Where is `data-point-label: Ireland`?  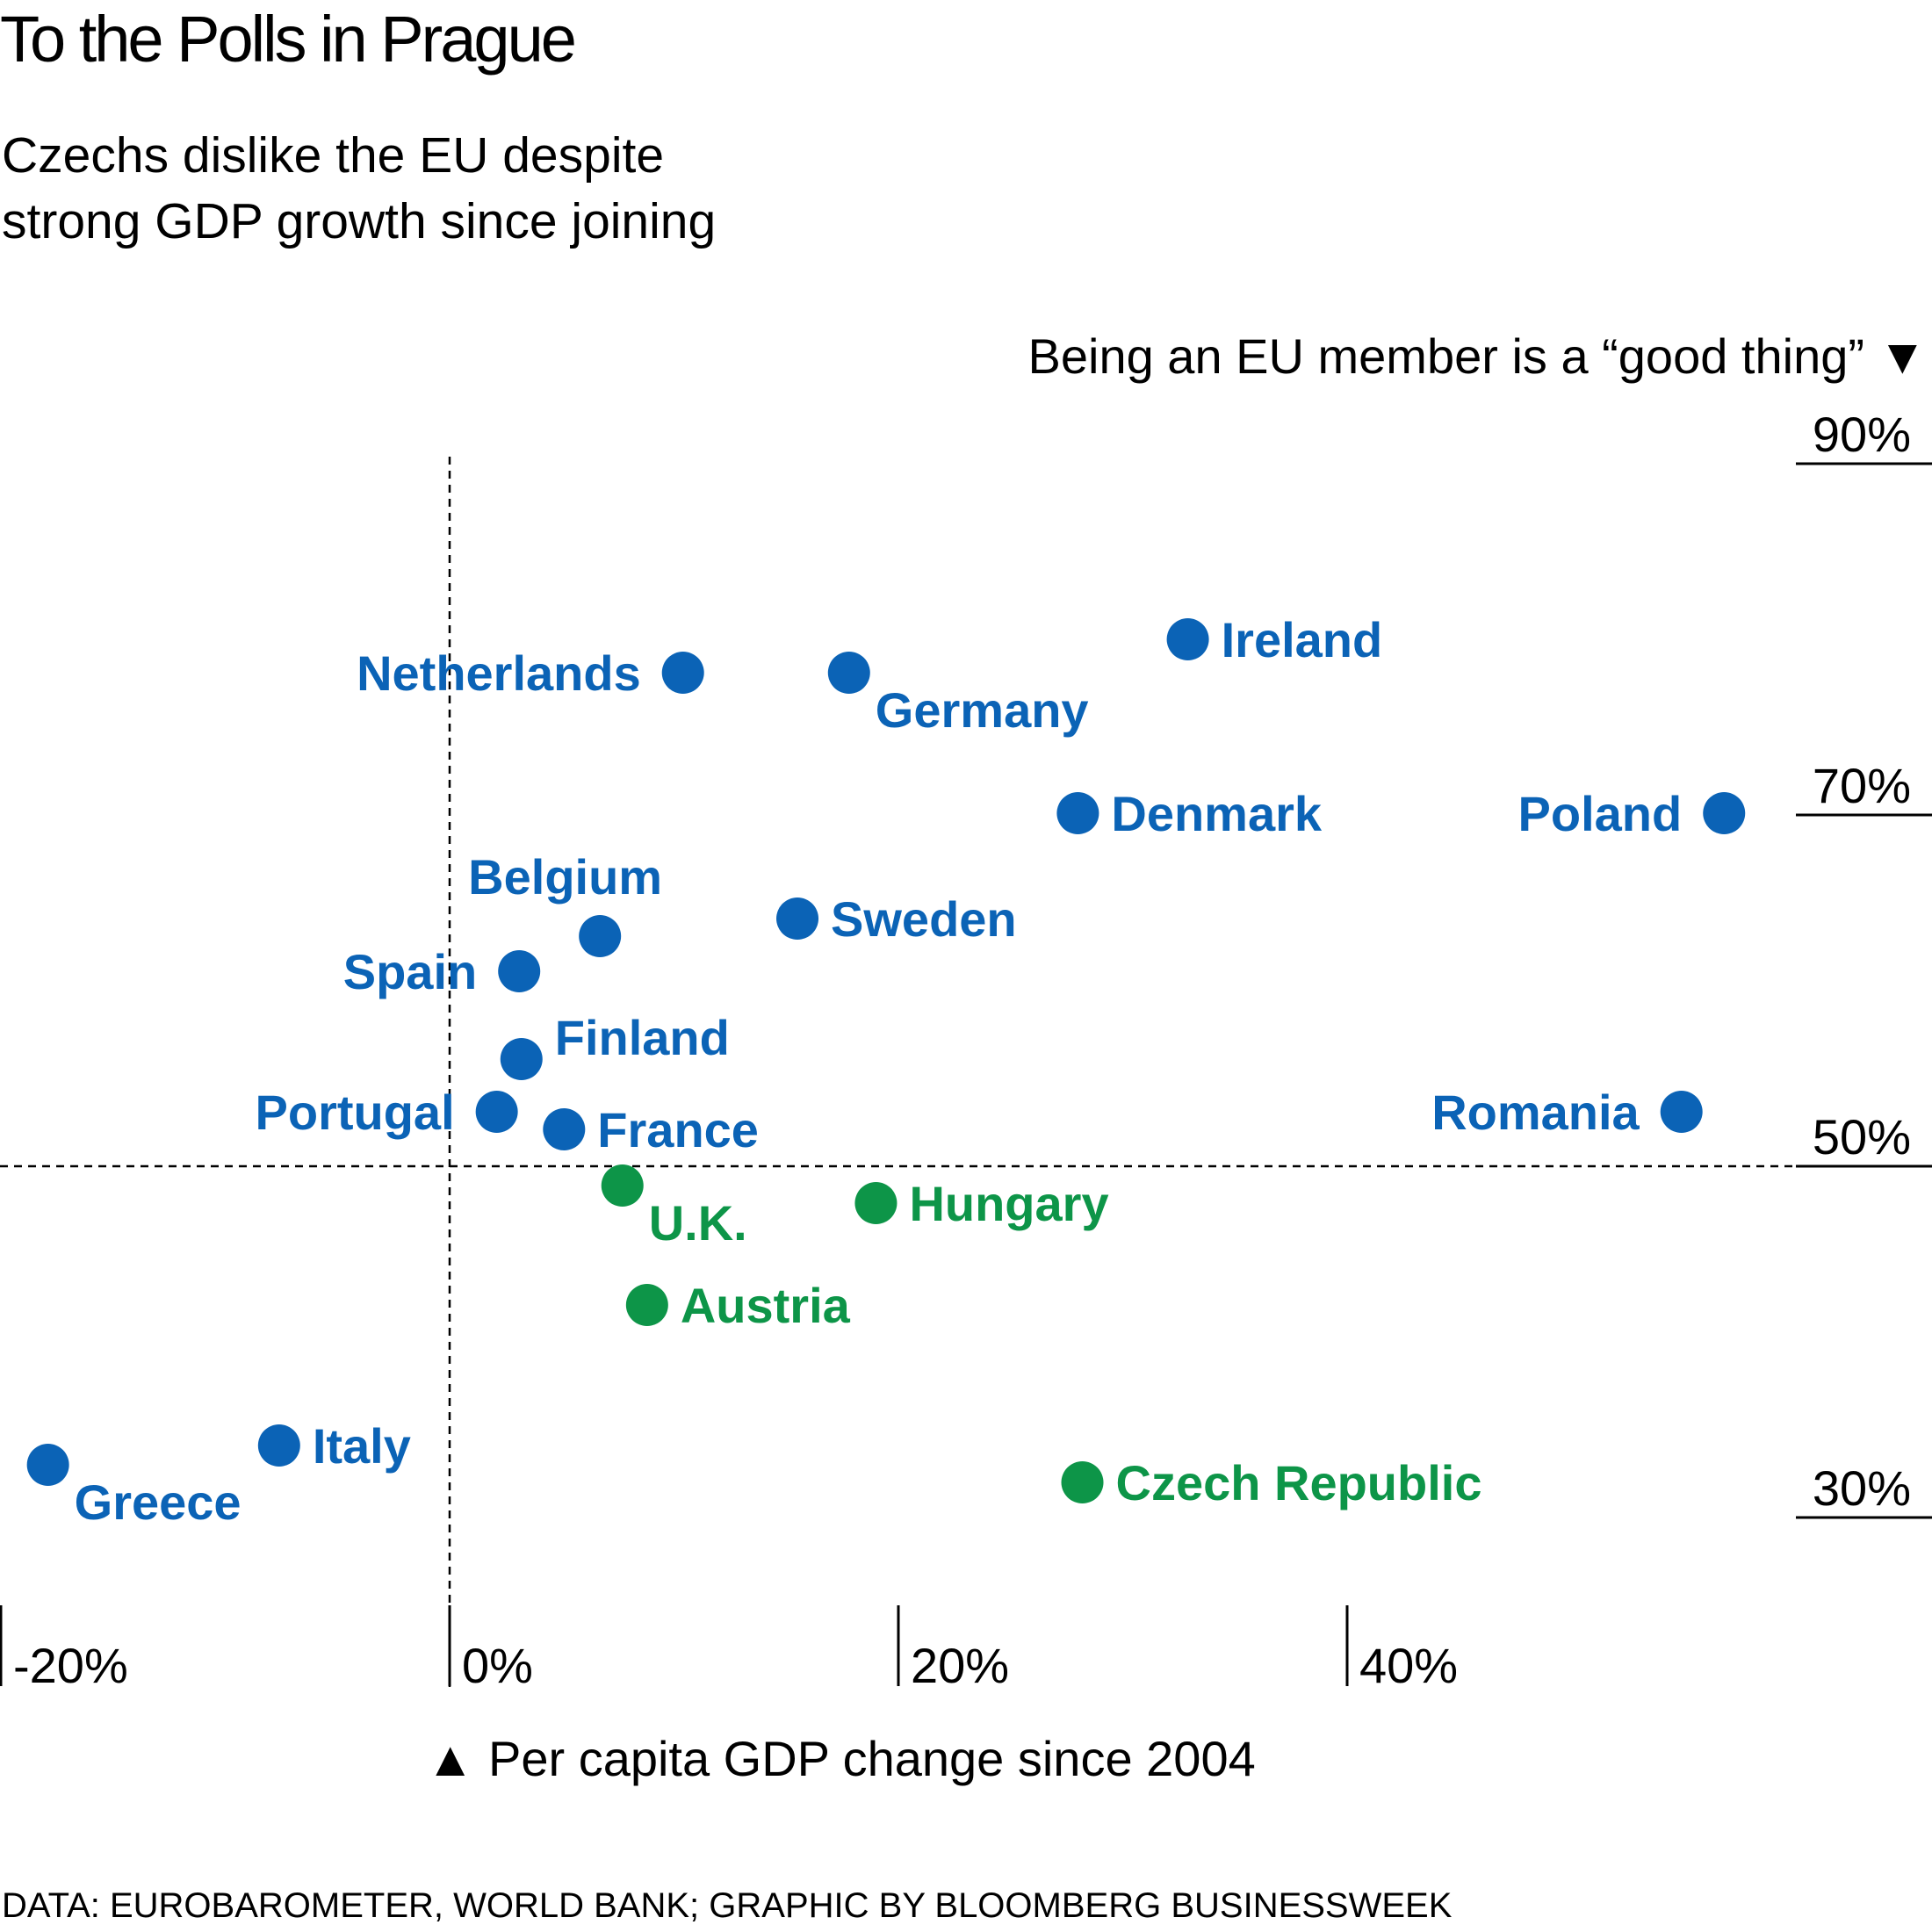
data-point-label: Ireland is located at coordinates (1302, 639).